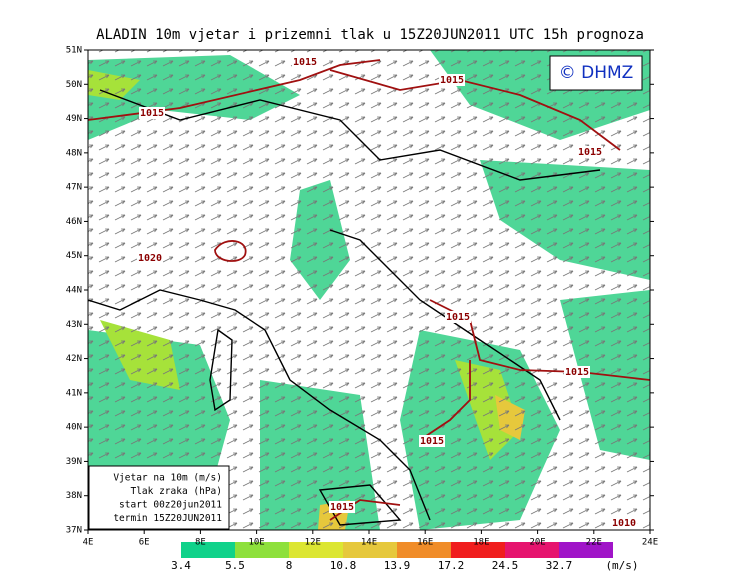 Image resolution: width=740 pixels, height=582 pixels. I want to click on lat-label: 47N, so click(74, 188).